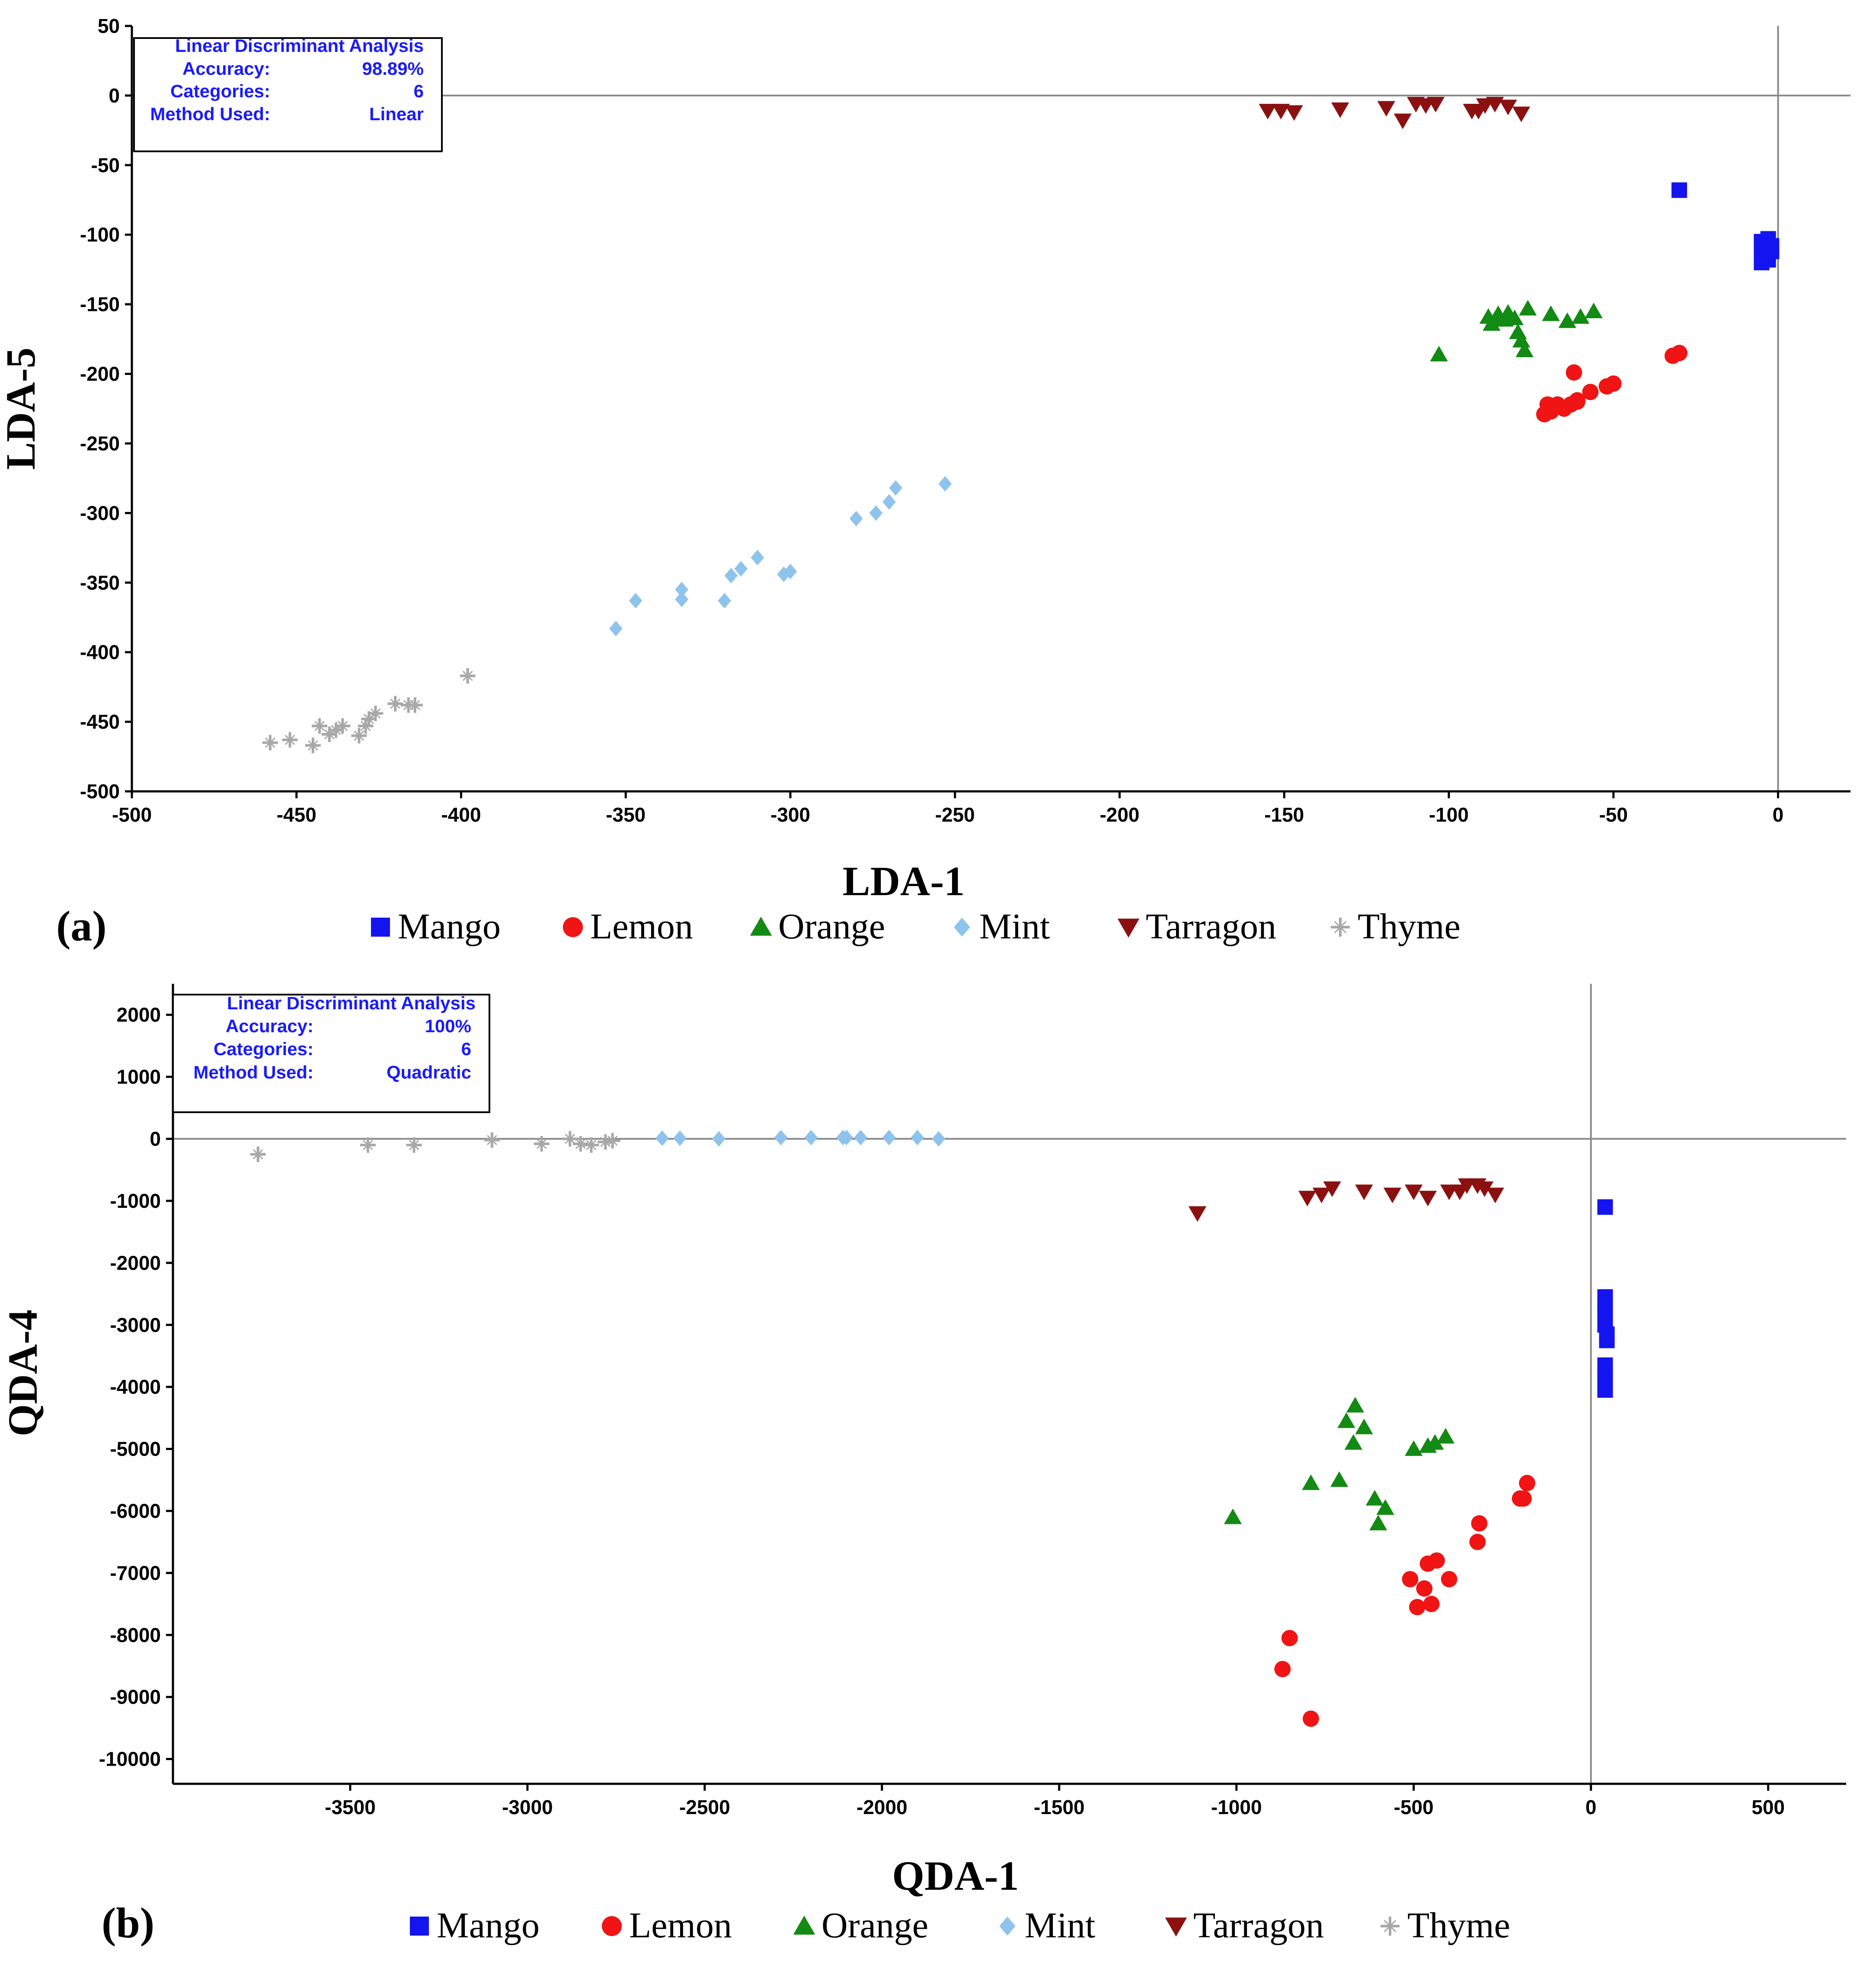 The width and height of the screenshot is (1876, 1965). What do you see at coordinates (960, 1925) in the screenshot?
I see `legend: Mango Lemon Orange Mint Tarragon Thyme` at bounding box center [960, 1925].